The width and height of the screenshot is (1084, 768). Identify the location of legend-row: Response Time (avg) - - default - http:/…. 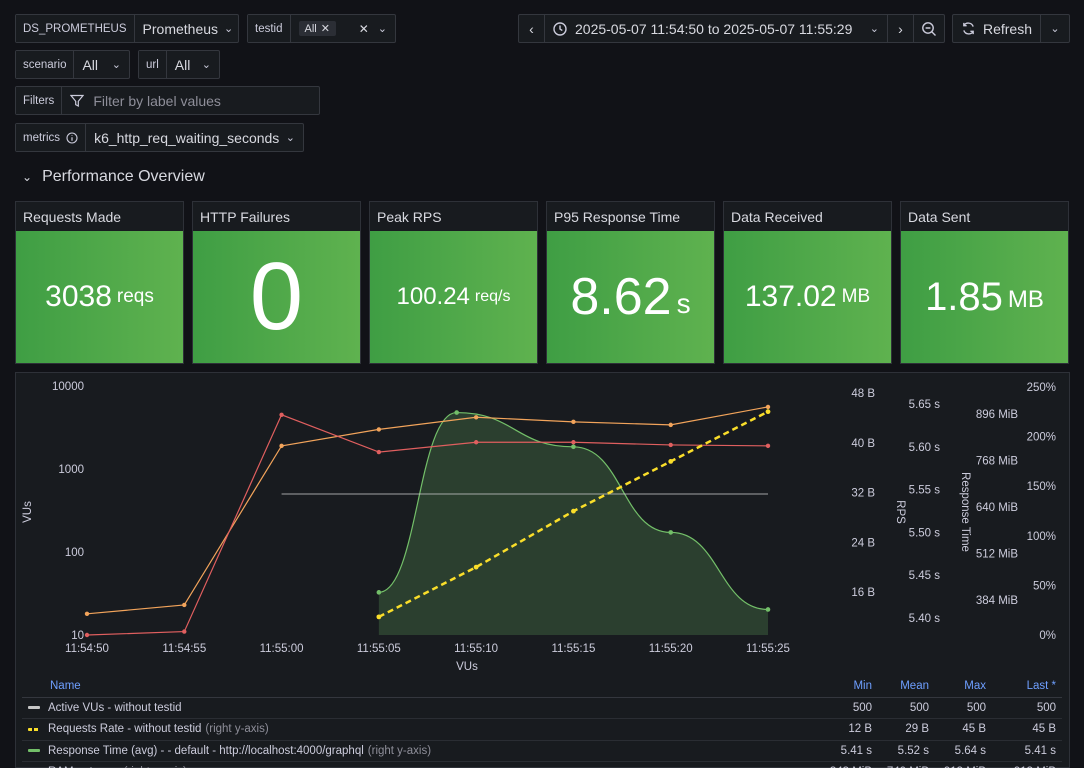
(542, 751).